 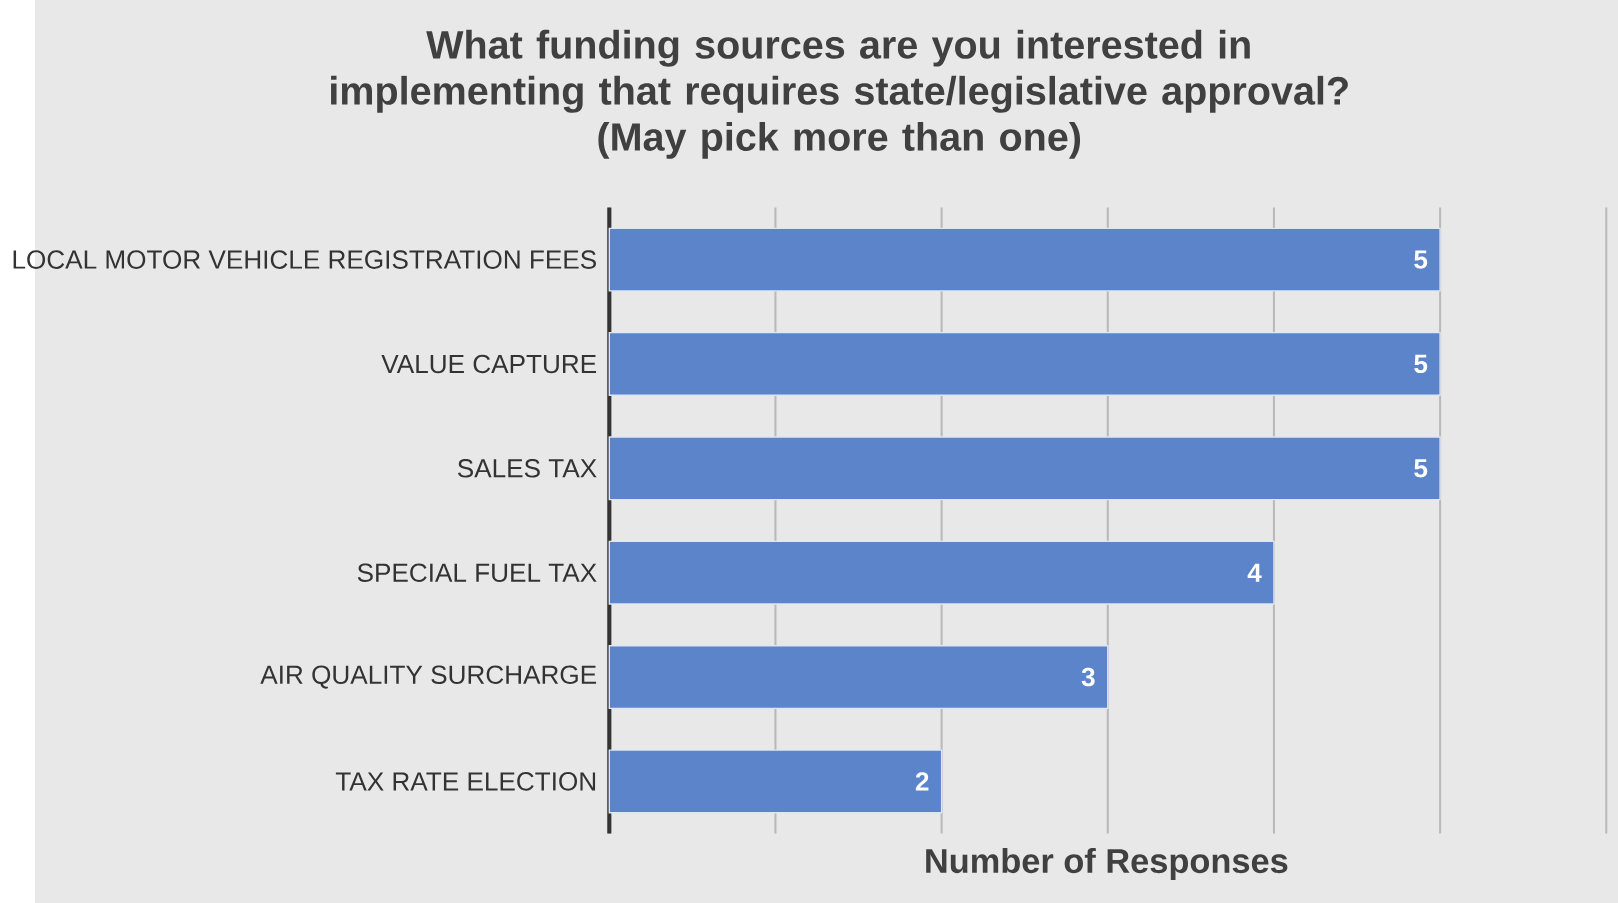 What do you see at coordinates (922, 781) in the screenshot?
I see `data-label: 2` at bounding box center [922, 781].